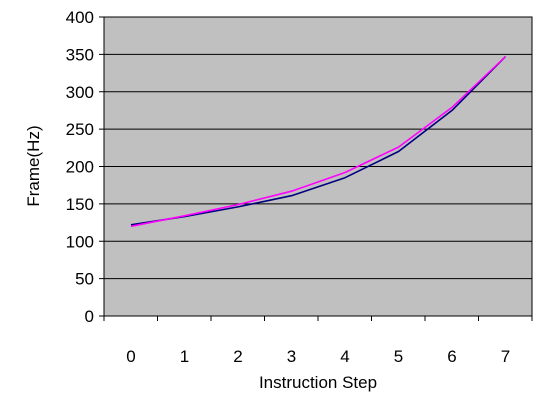 The height and width of the screenshot is (397, 539). Describe the element at coordinates (80, 92) in the screenshot. I see `y-tick-label: 300` at that location.